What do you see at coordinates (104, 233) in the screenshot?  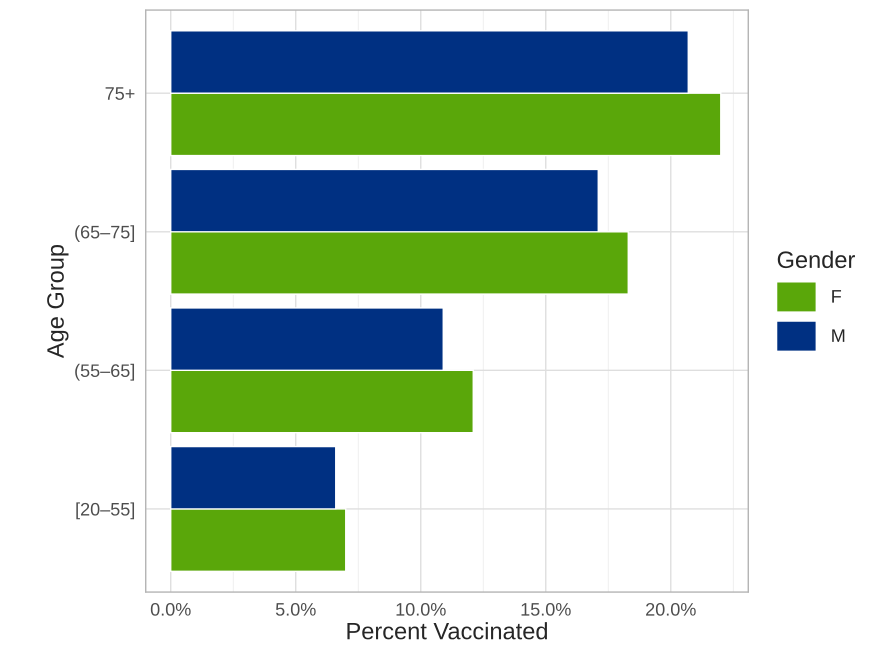 I see `y-tick-label: (65–75]` at bounding box center [104, 233].